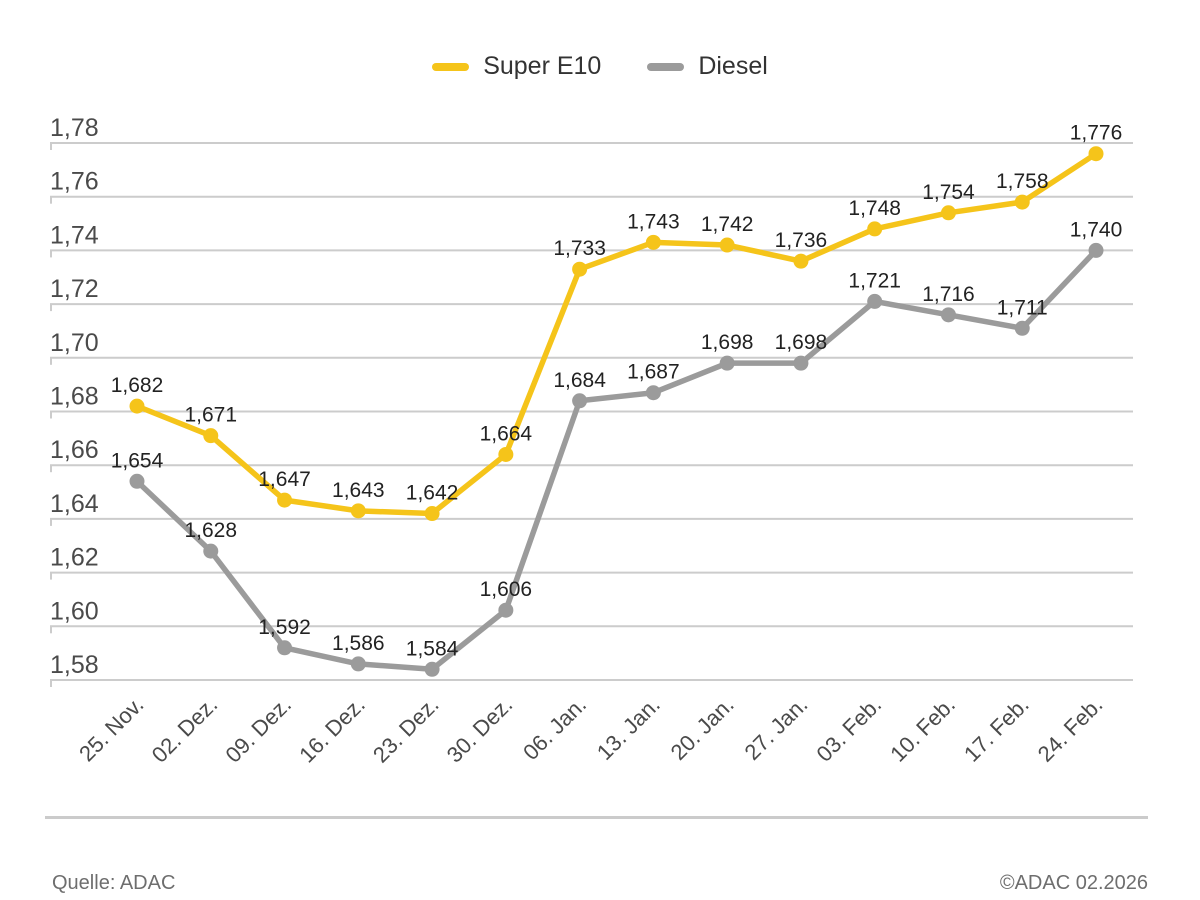 Image resolution: width=1200 pixels, height=900 pixels. I want to click on legend-item-diesel: Diesel, so click(707, 66).